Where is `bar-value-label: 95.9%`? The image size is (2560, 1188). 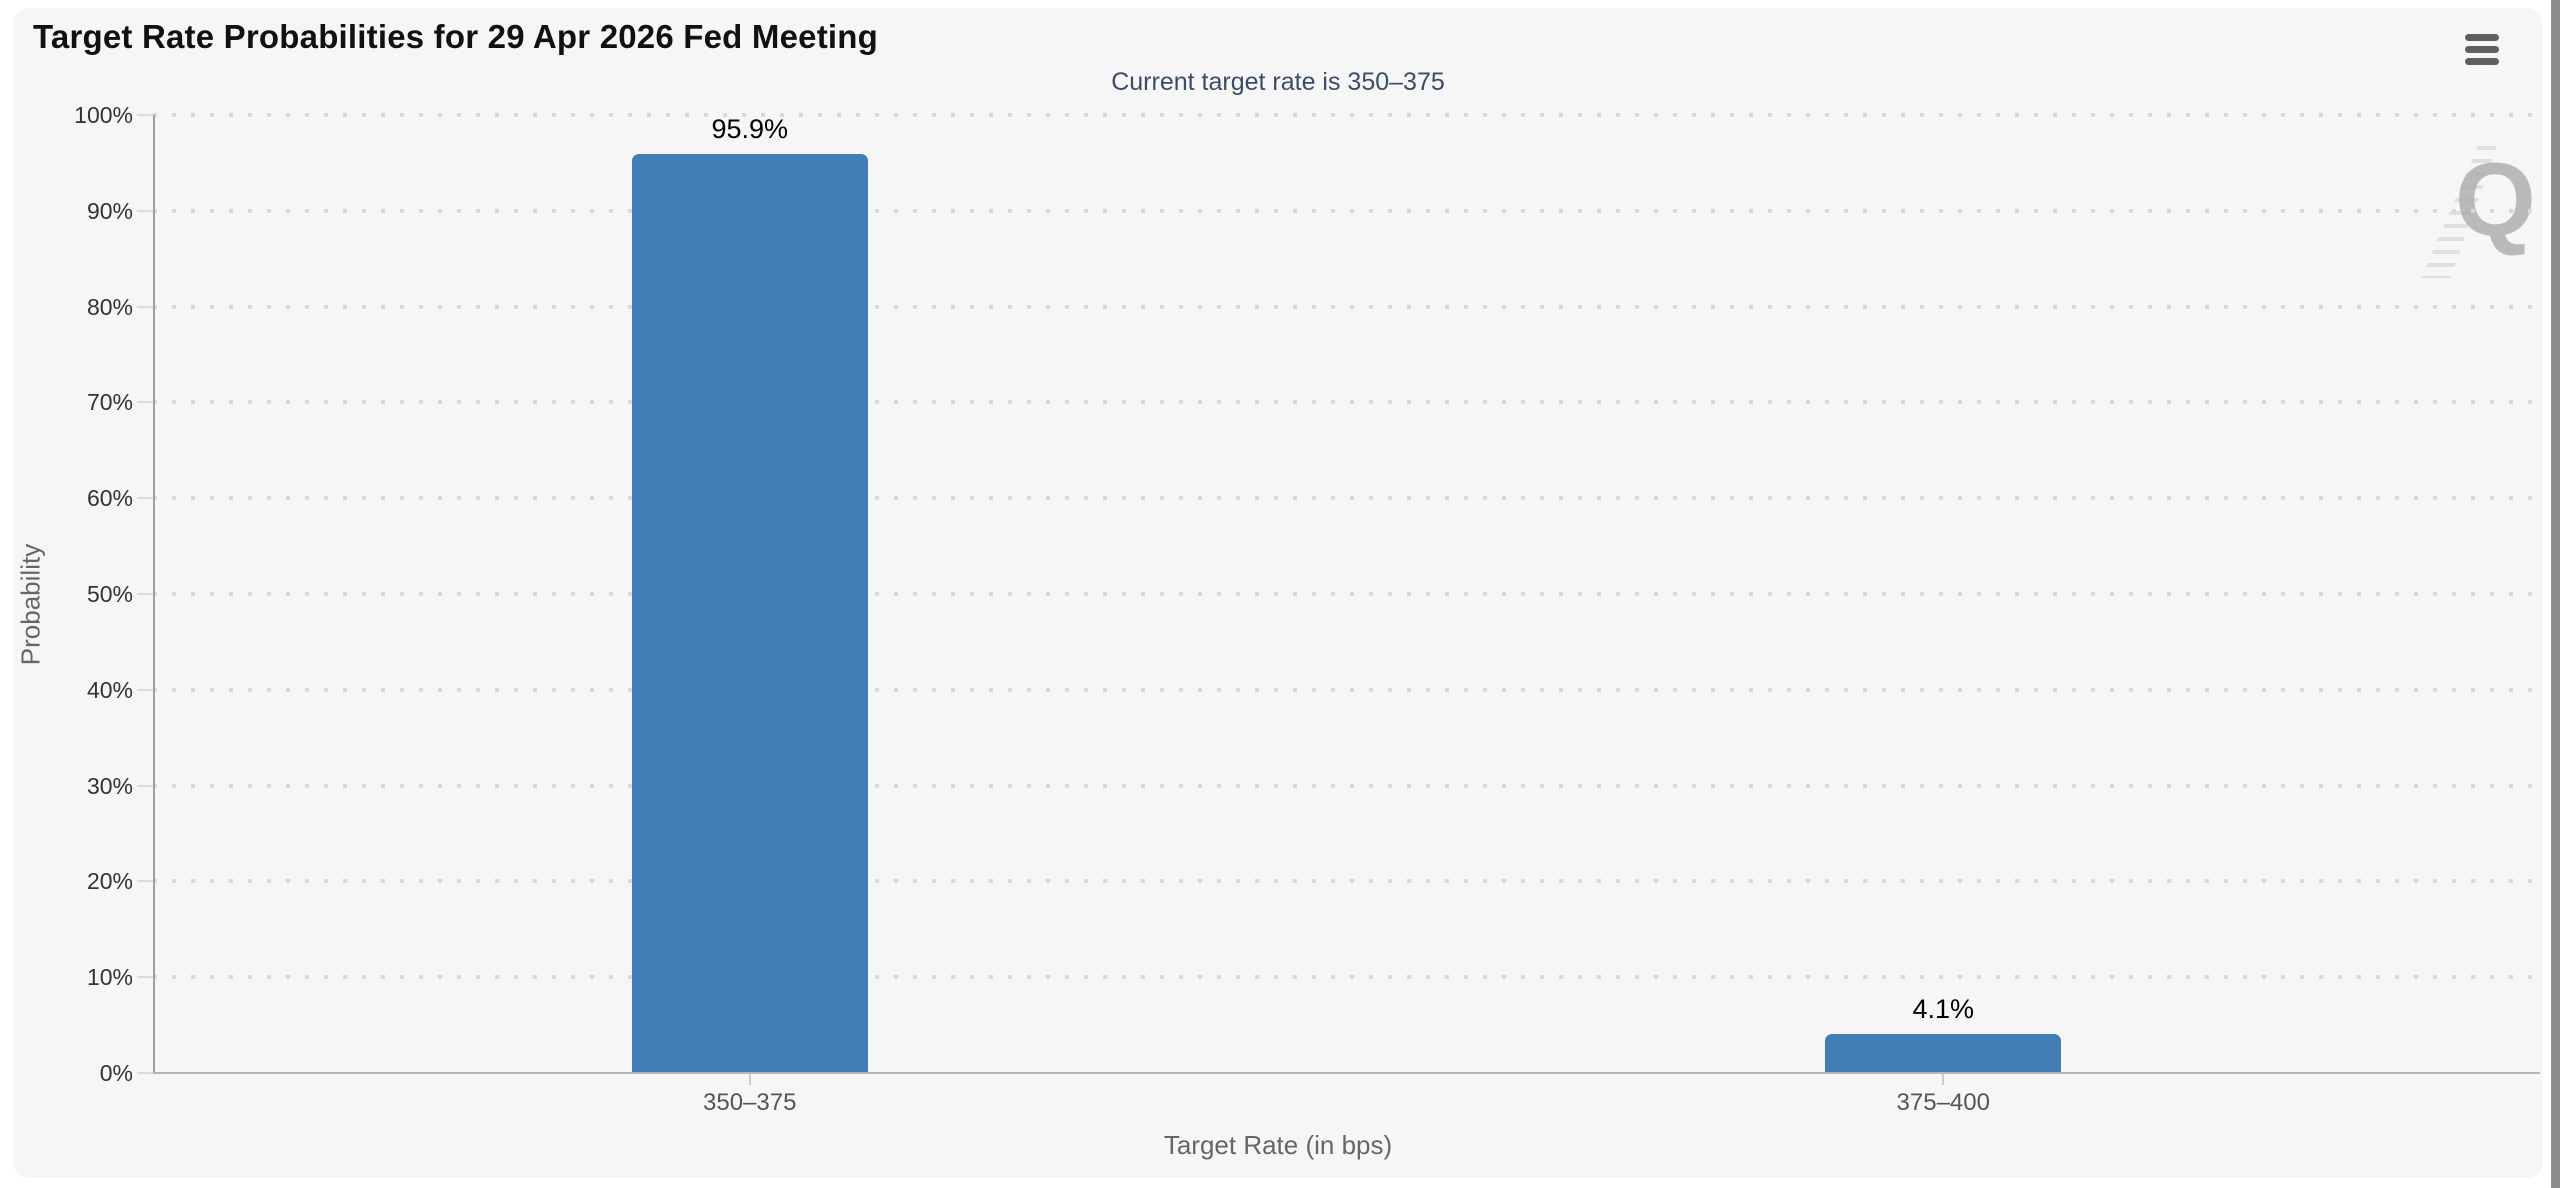
bar-value-label: 95.9% is located at coordinates (750, 129).